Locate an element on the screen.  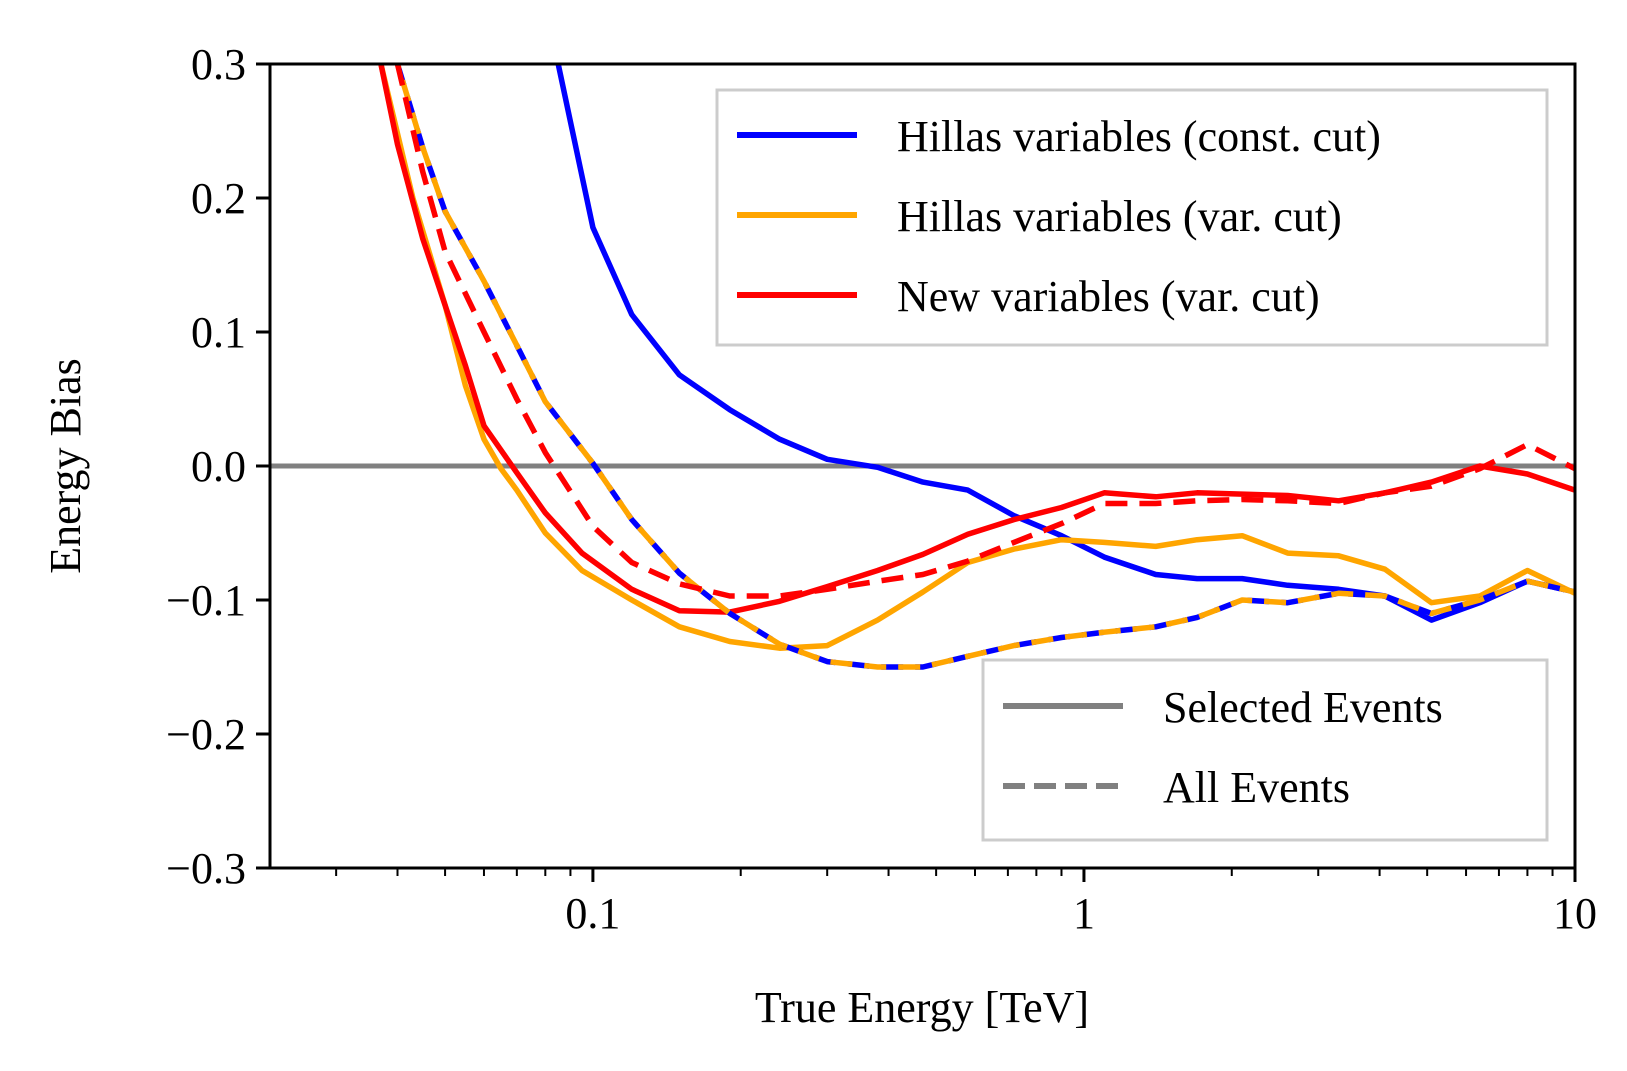
y-tick-label: −0.3 is located at coordinates (206, 868).